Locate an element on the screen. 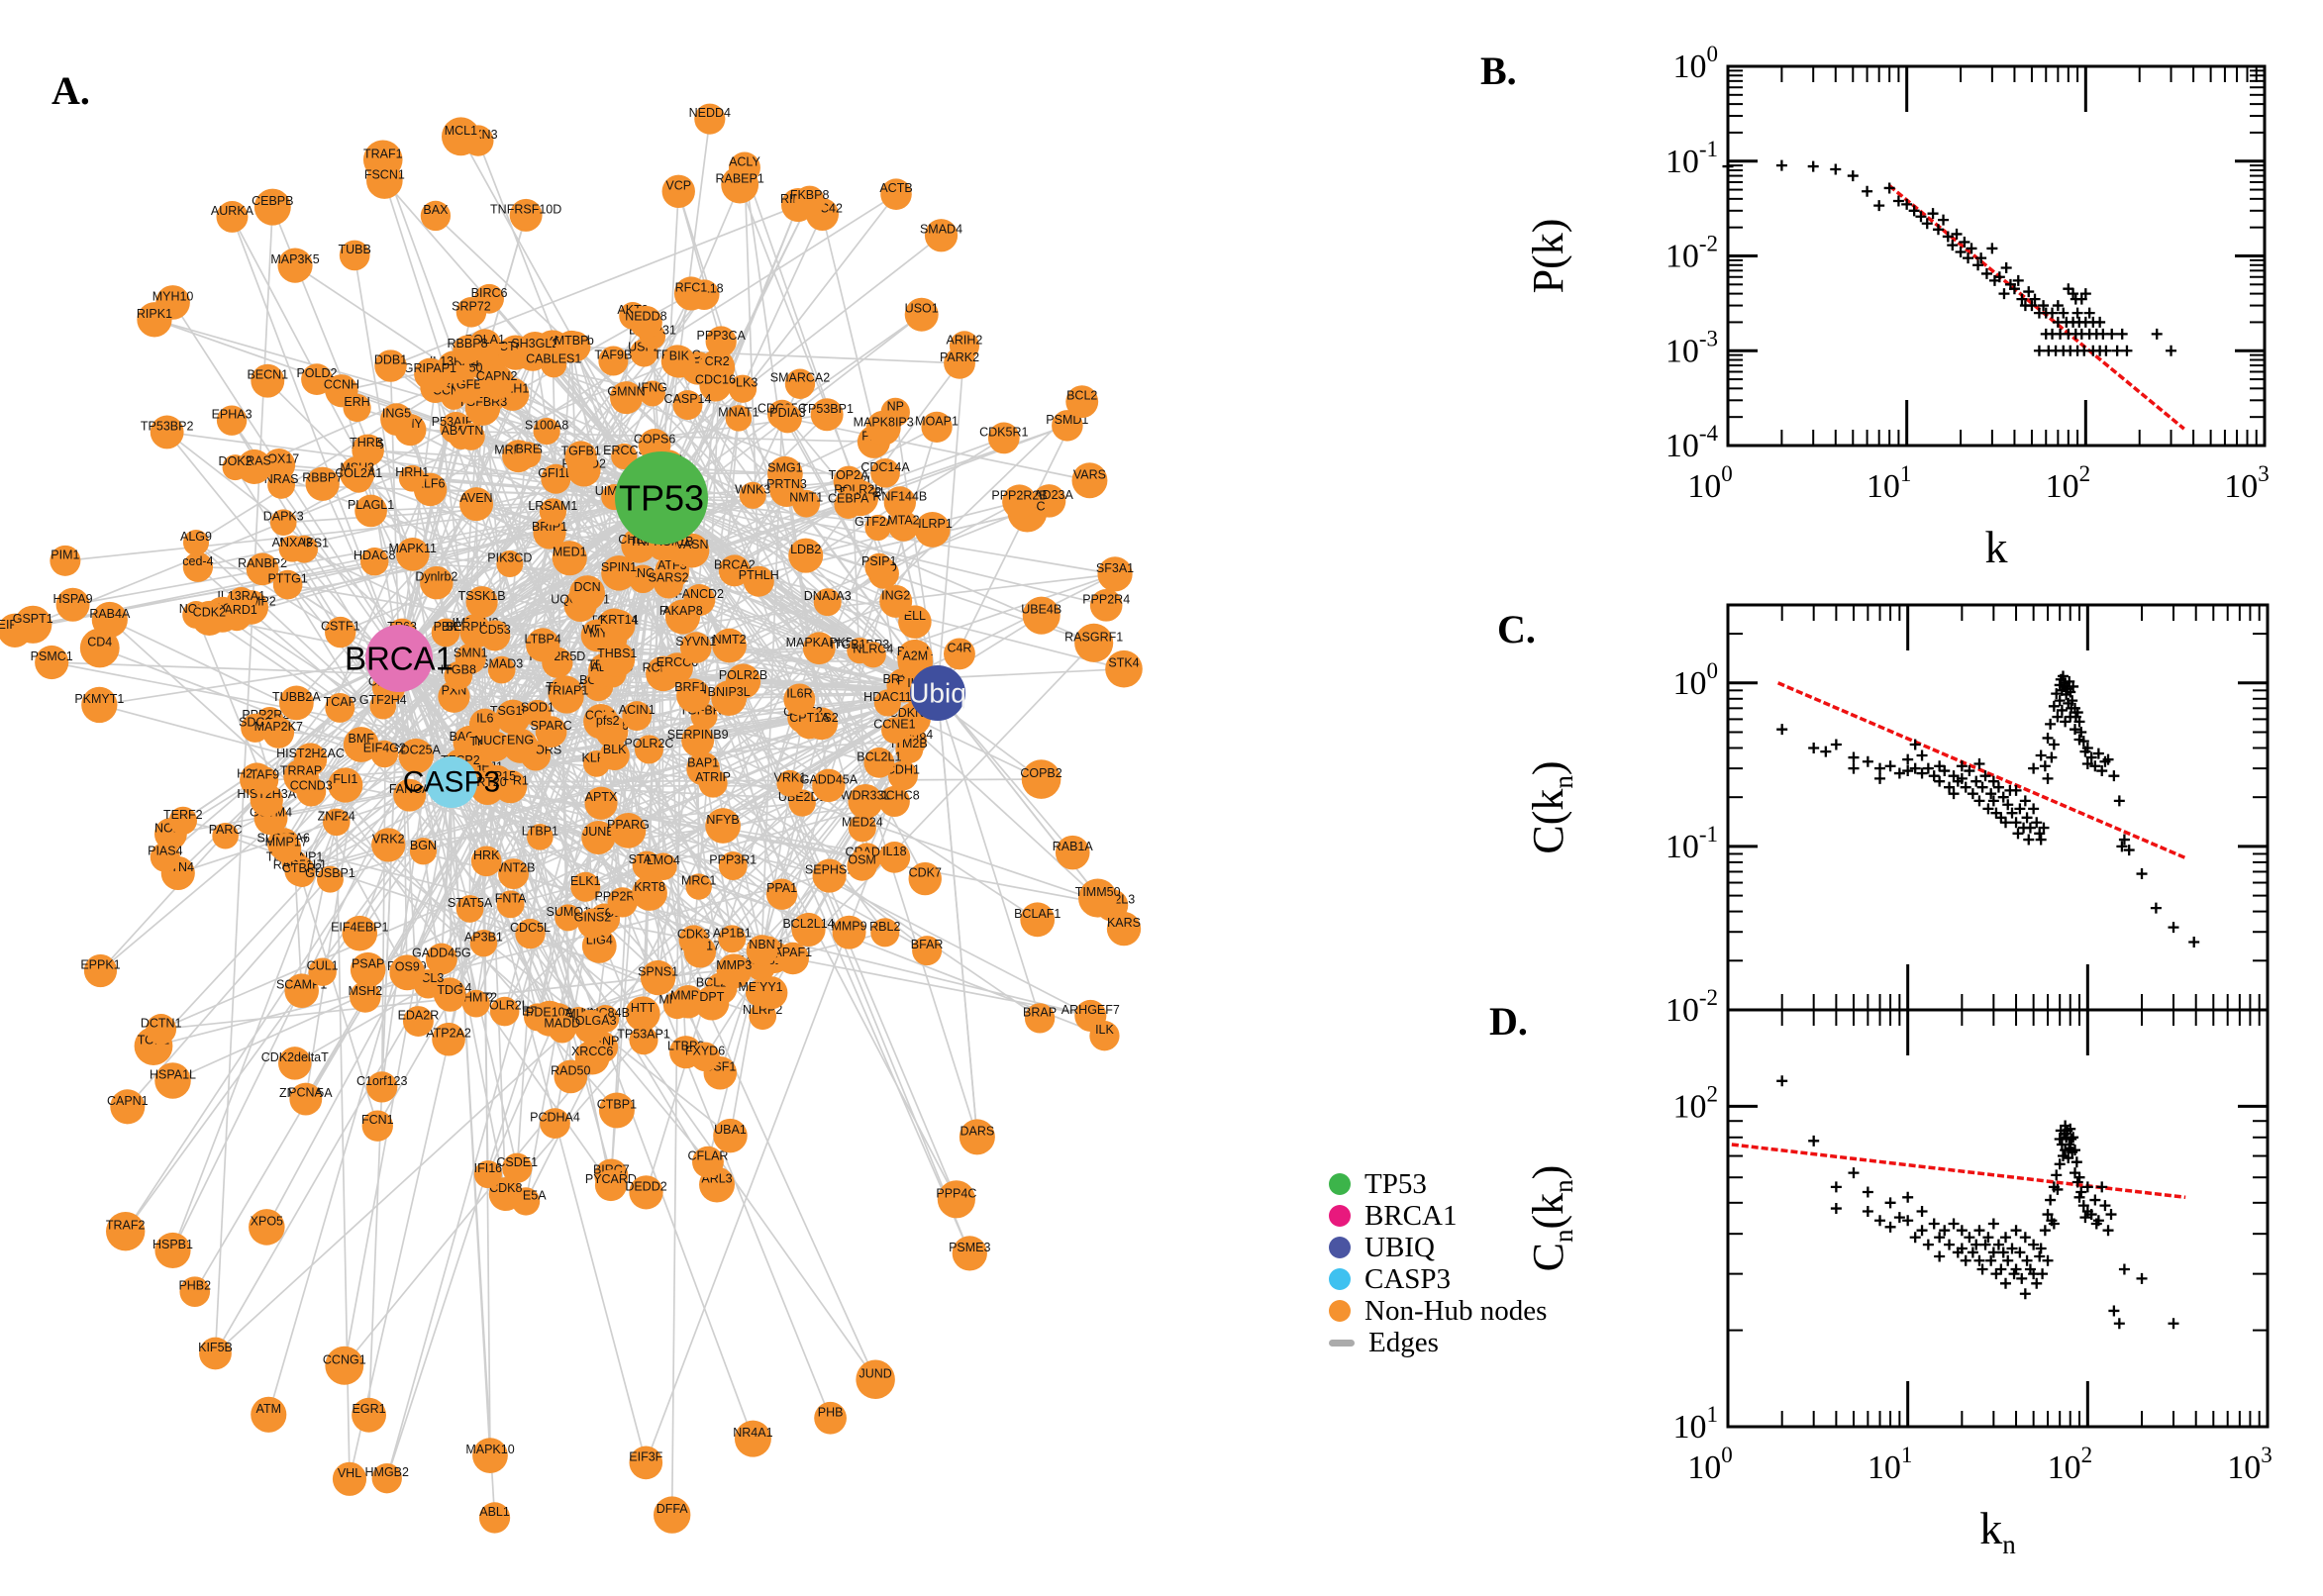 The height and width of the screenshot is (1596, 2323). svg-text: VASN is located at coordinates (691, 544).